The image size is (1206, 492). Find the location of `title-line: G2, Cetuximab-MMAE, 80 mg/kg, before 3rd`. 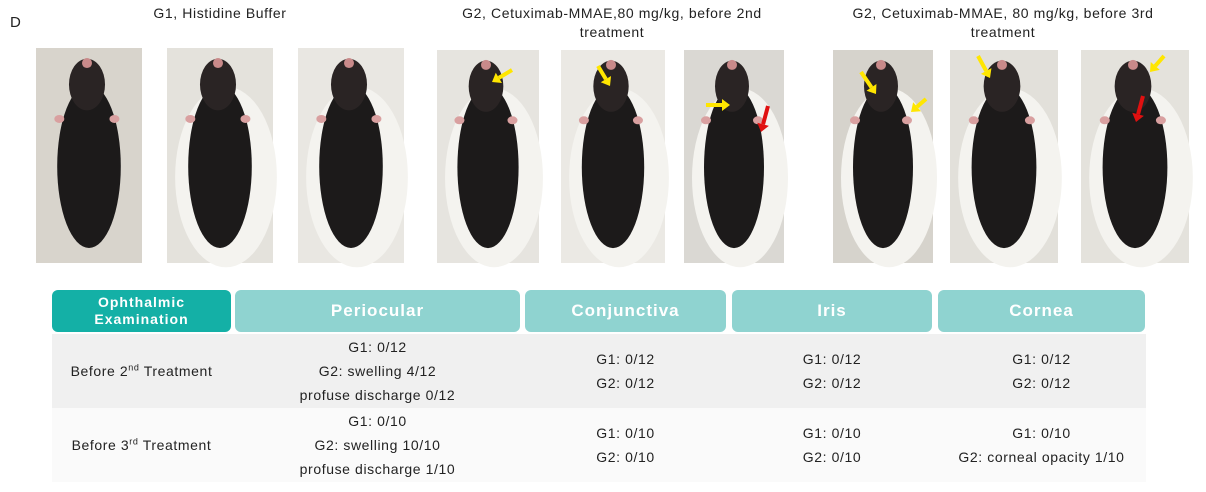

title-line: G2, Cetuximab-MMAE, 80 mg/kg, before 3rd is located at coordinates (1003, 13).